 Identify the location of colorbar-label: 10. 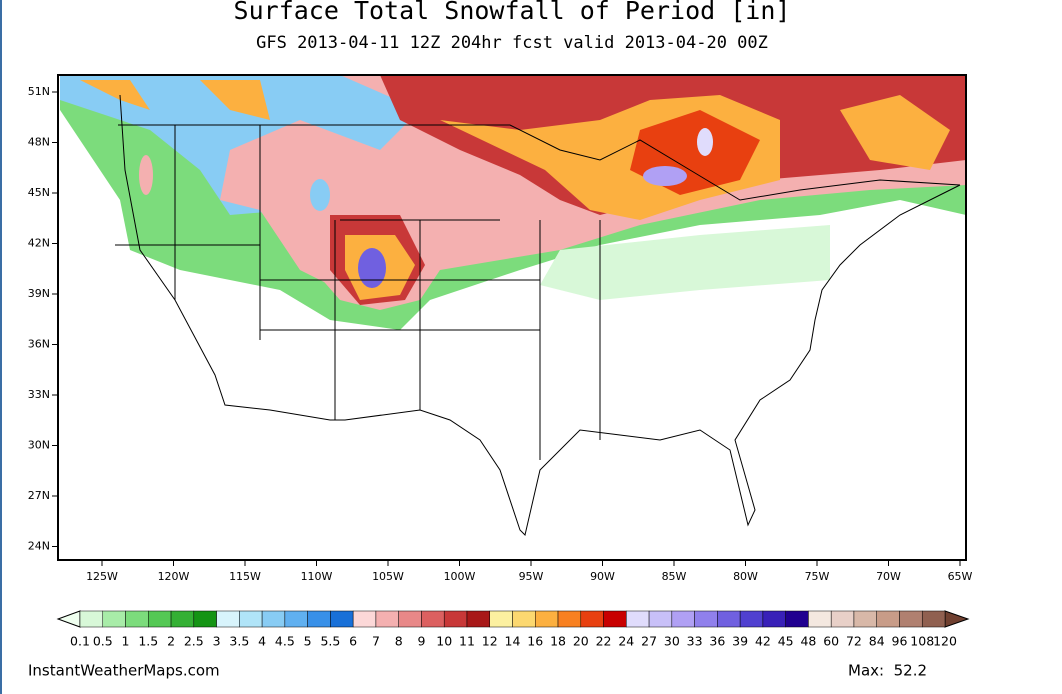
(444, 641).